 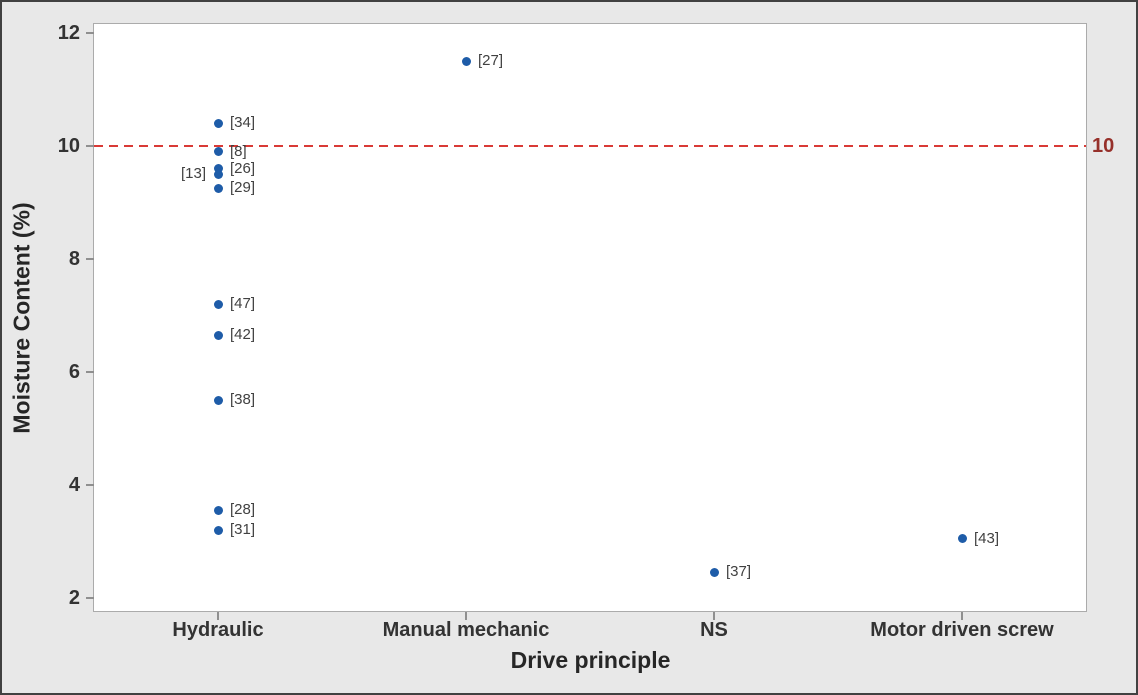 What do you see at coordinates (193, 174) in the screenshot?
I see `data-point-label: [13]` at bounding box center [193, 174].